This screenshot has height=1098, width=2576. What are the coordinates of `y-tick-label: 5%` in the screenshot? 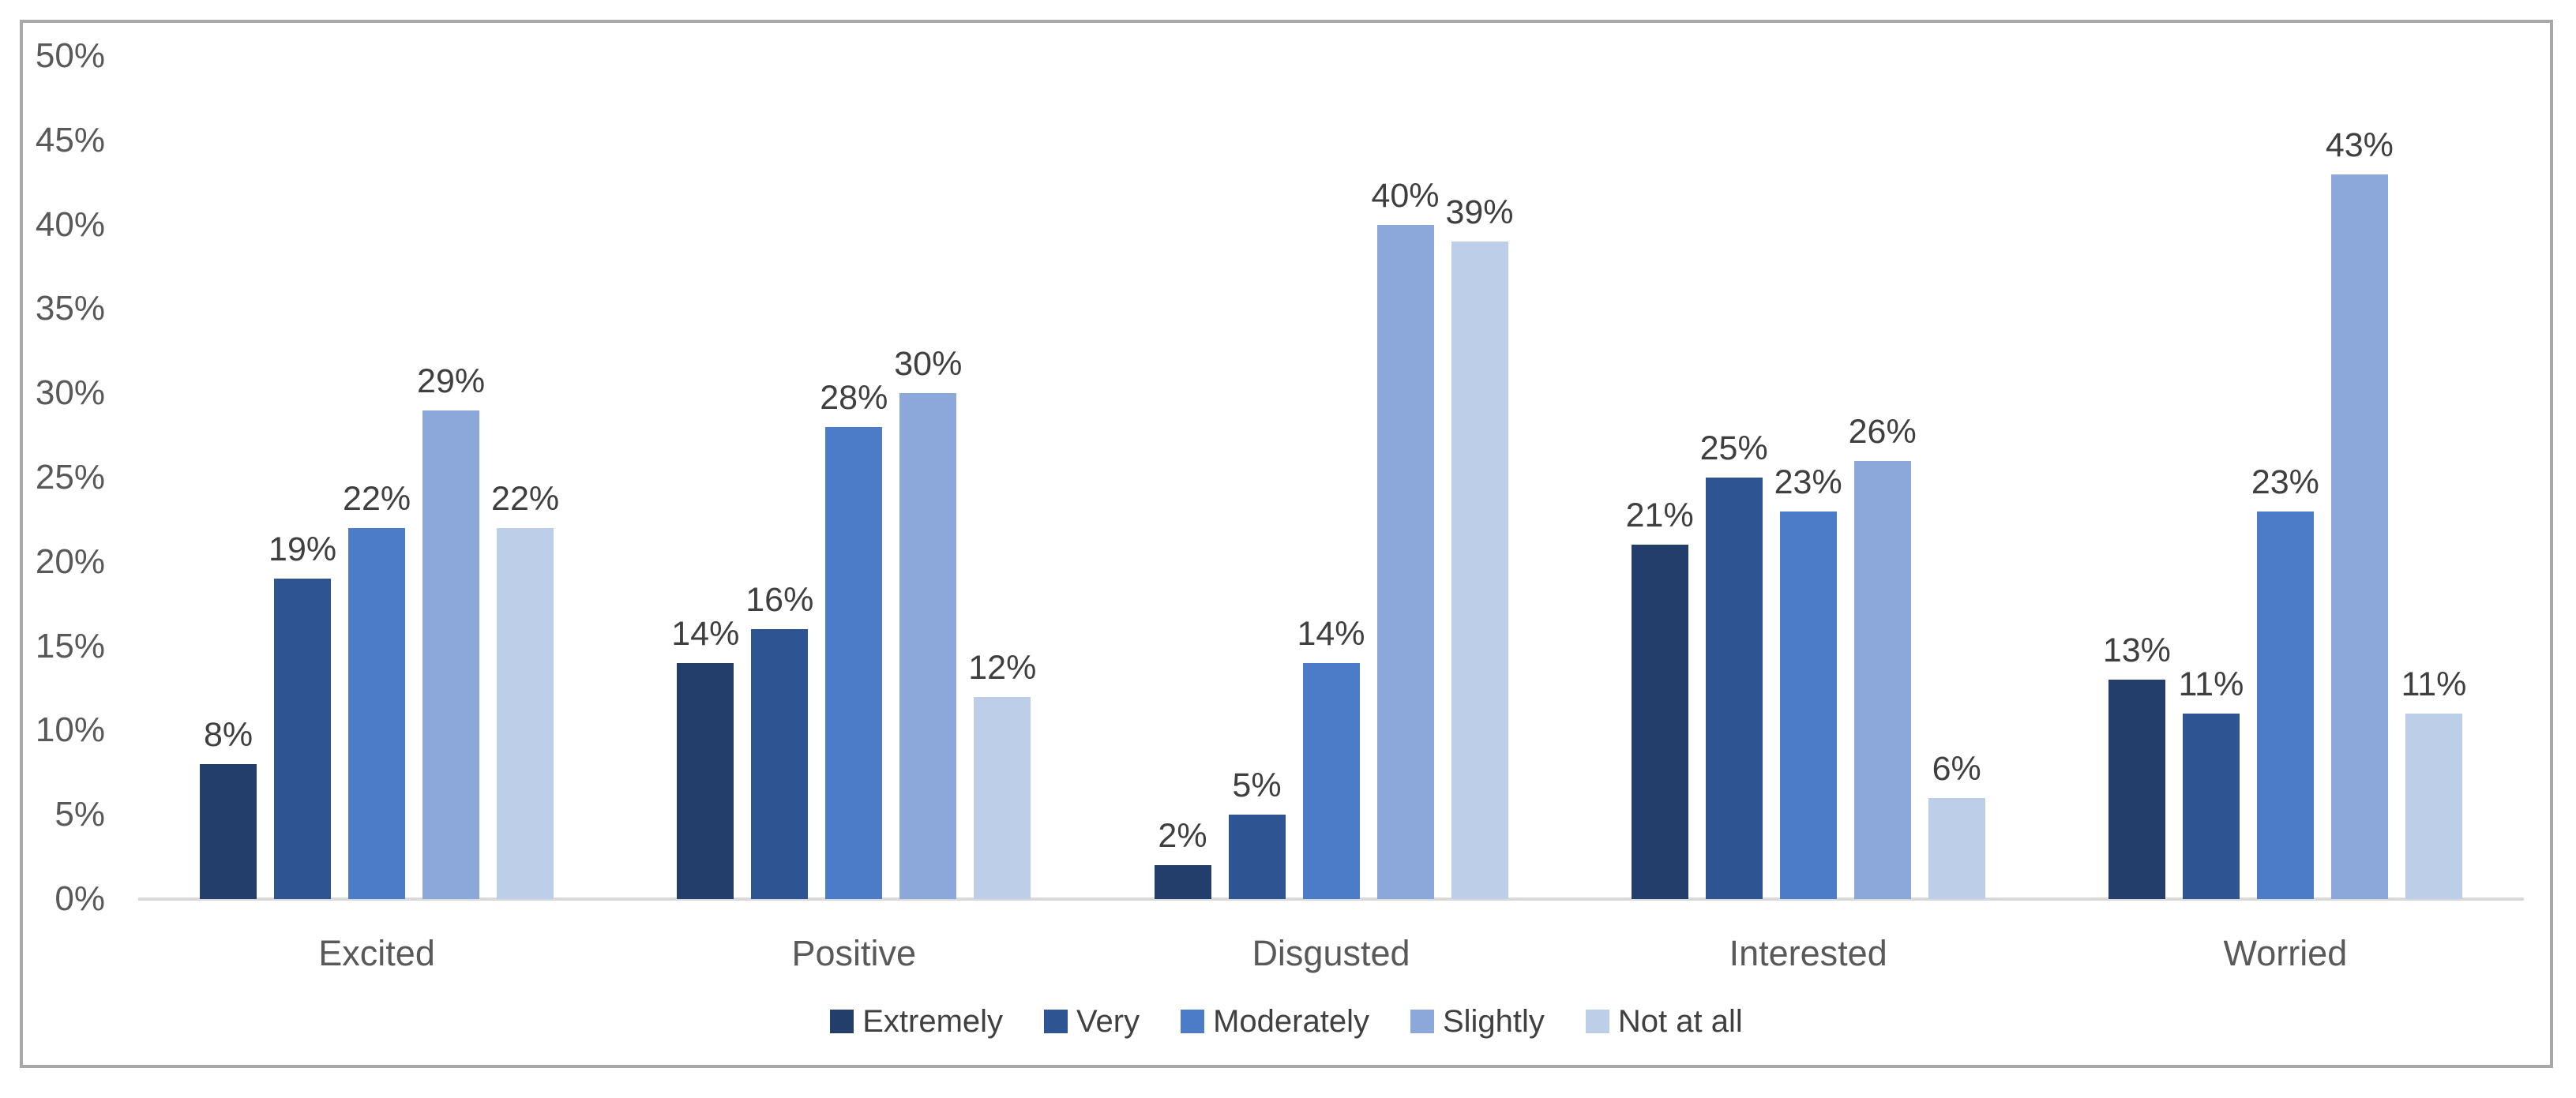 It's located at (79, 814).